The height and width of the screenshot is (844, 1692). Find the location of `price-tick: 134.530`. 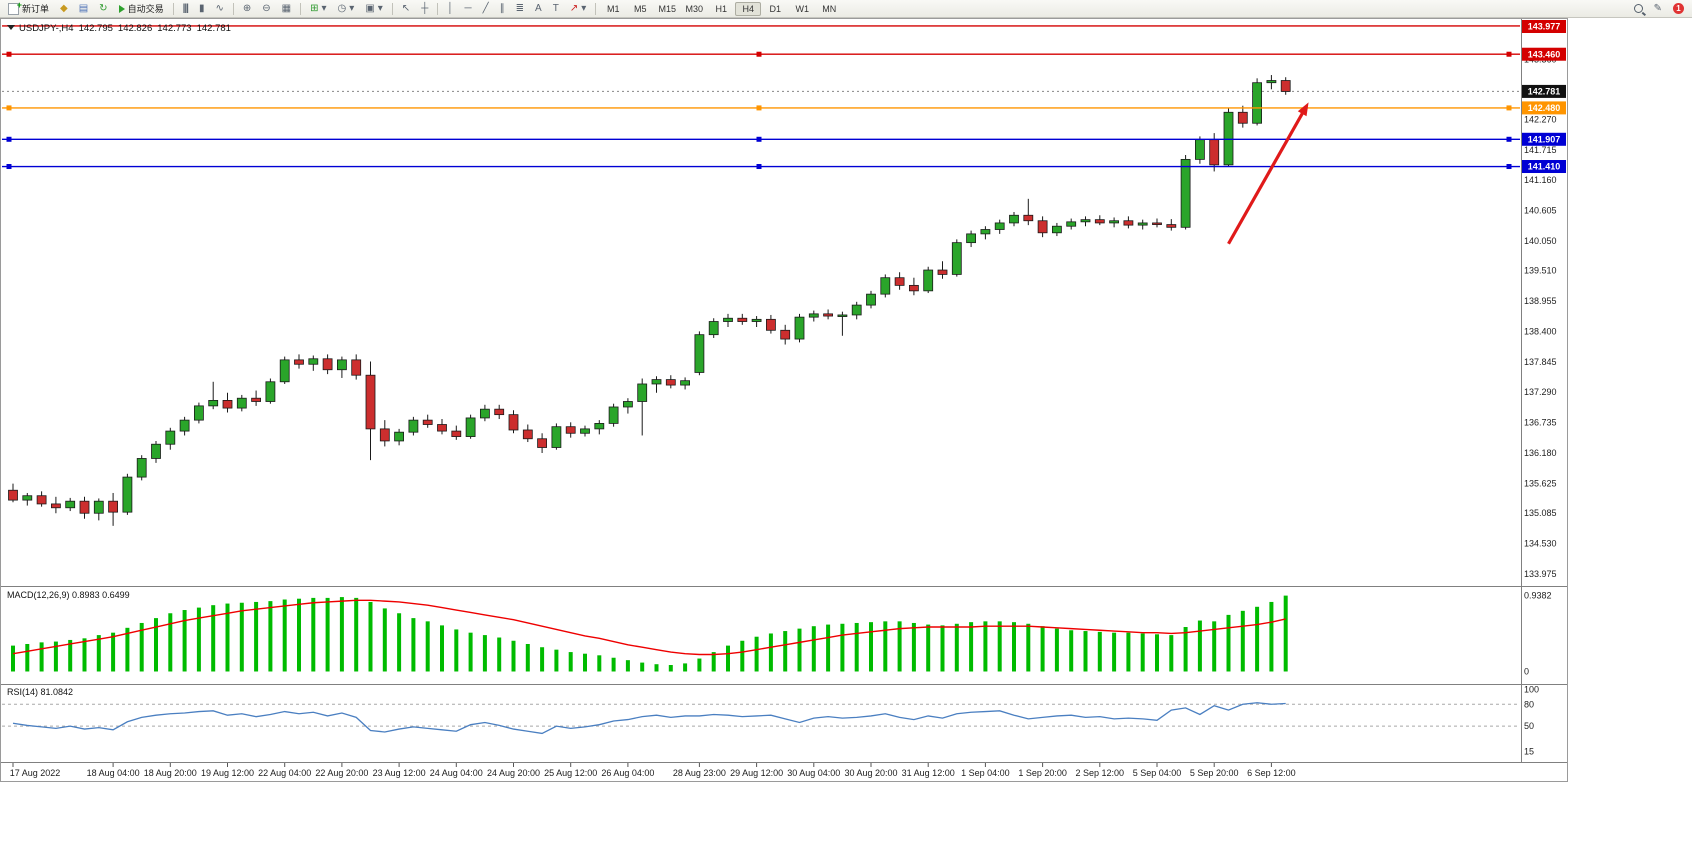

price-tick: 134.530 is located at coordinates (1540, 543).